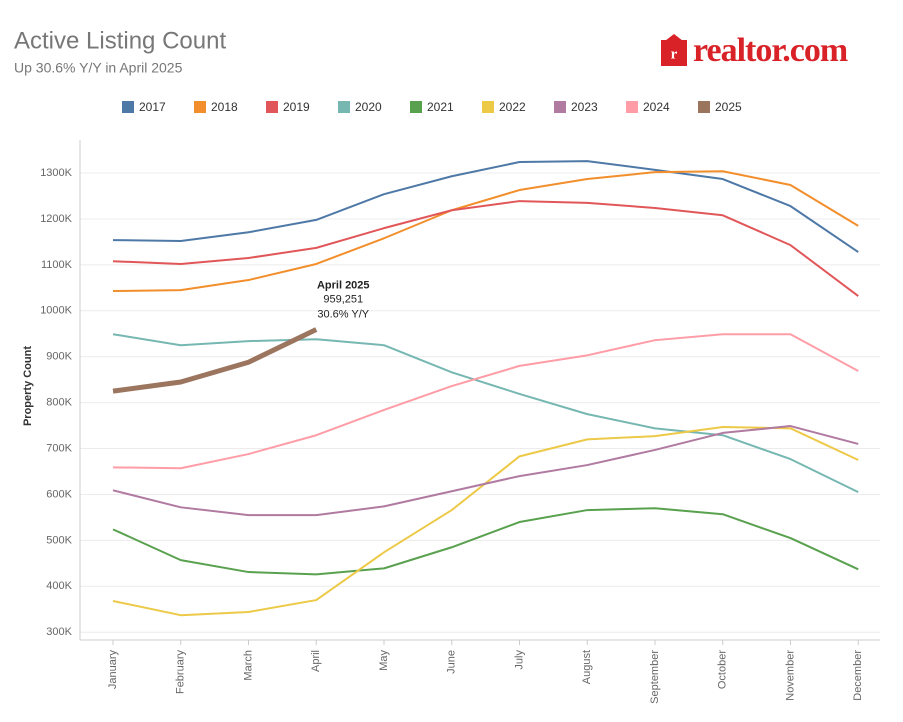 The image size is (903, 722). What do you see at coordinates (384, 660) in the screenshot?
I see `x-tick-label: May` at bounding box center [384, 660].